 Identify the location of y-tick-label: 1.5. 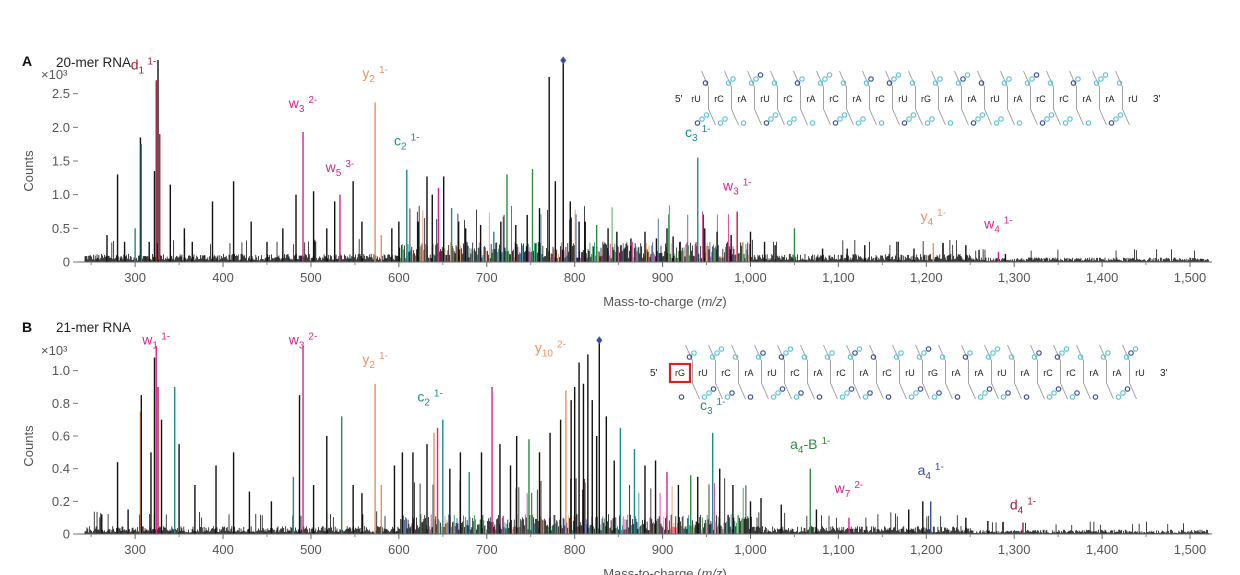
(61, 161).